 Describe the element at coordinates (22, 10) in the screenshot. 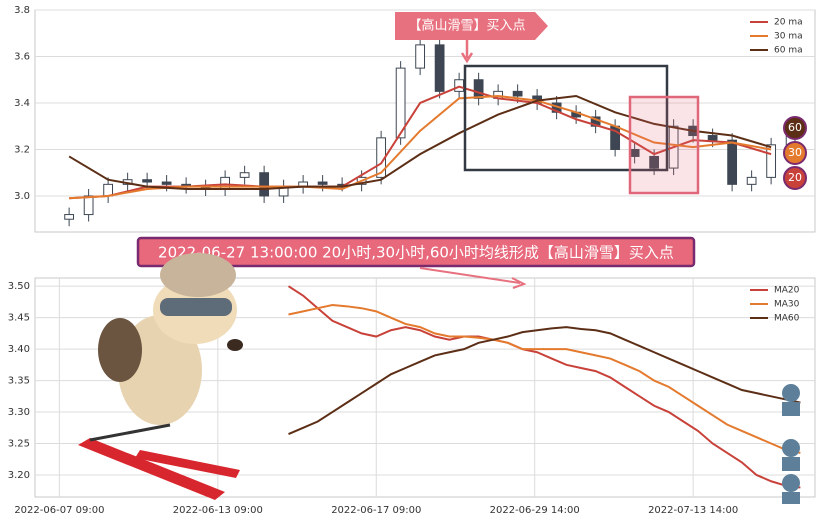

I see `y-tick-label: 3.8` at that location.